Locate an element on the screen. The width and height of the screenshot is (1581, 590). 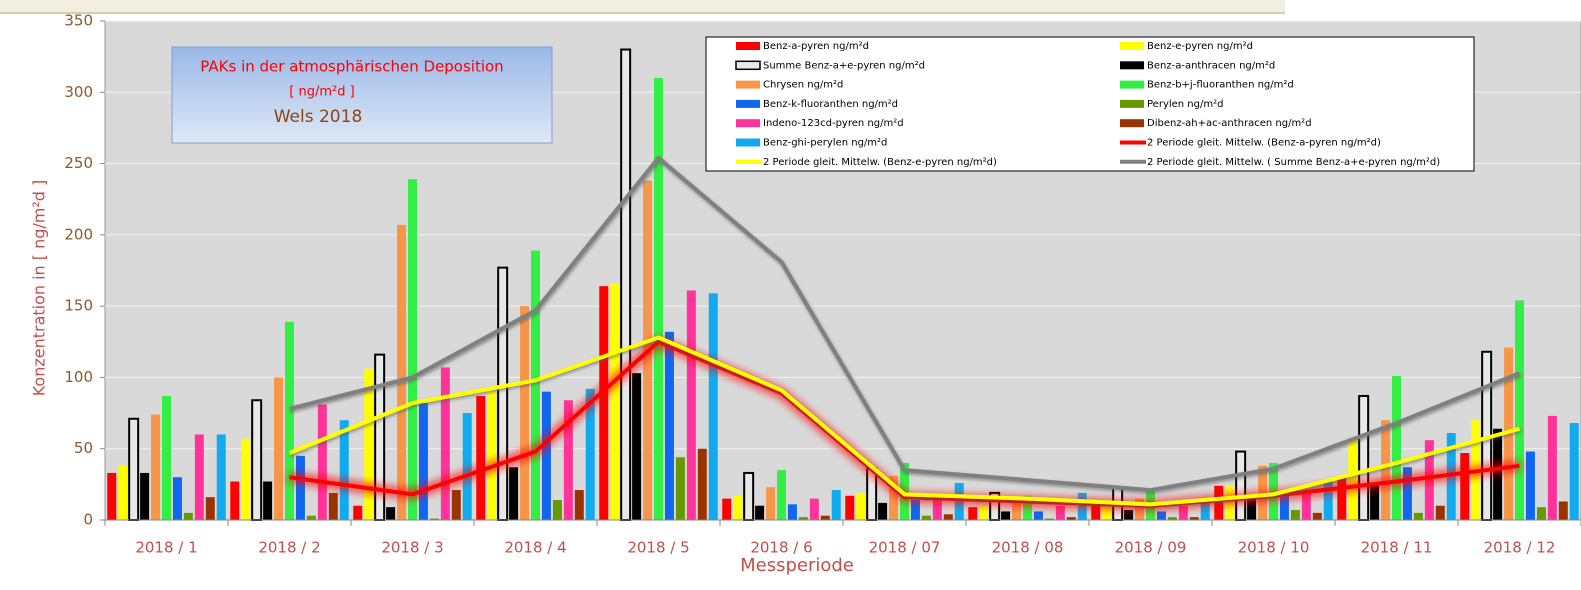
x-tick-label: 2018 / 12 is located at coordinates (1520, 548).